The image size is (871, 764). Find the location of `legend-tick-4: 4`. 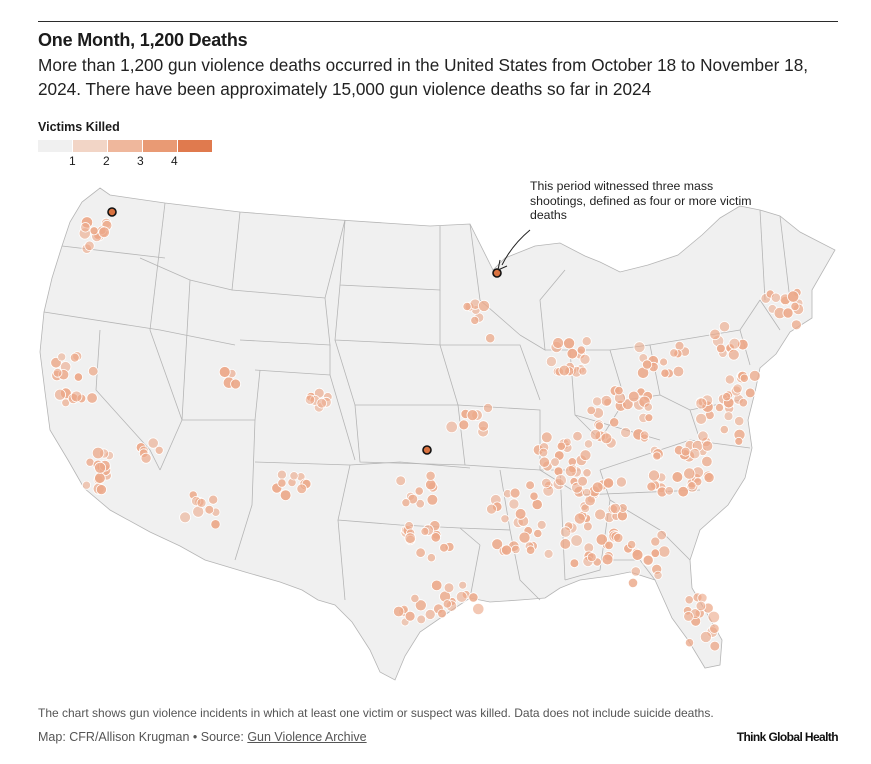

legend-tick-4: 4 is located at coordinates (174, 161).